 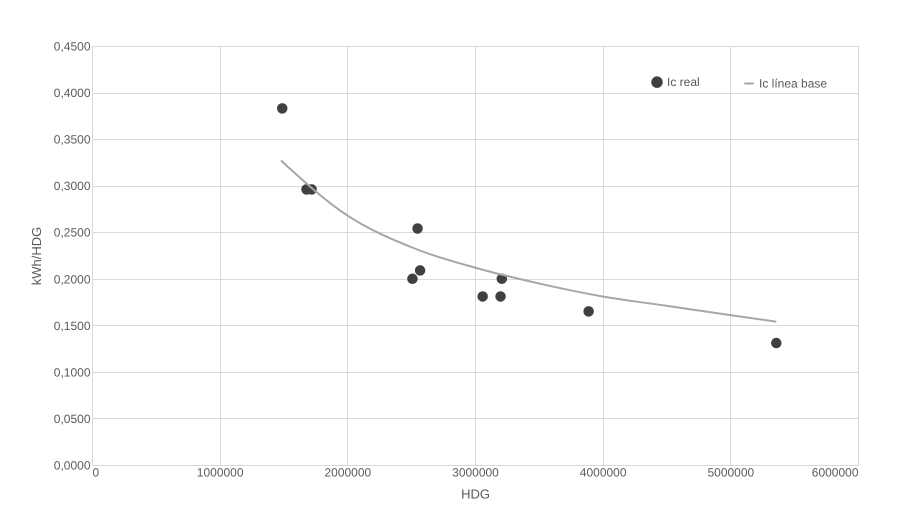 I want to click on x-axis-title: HDG, so click(x=475, y=494).